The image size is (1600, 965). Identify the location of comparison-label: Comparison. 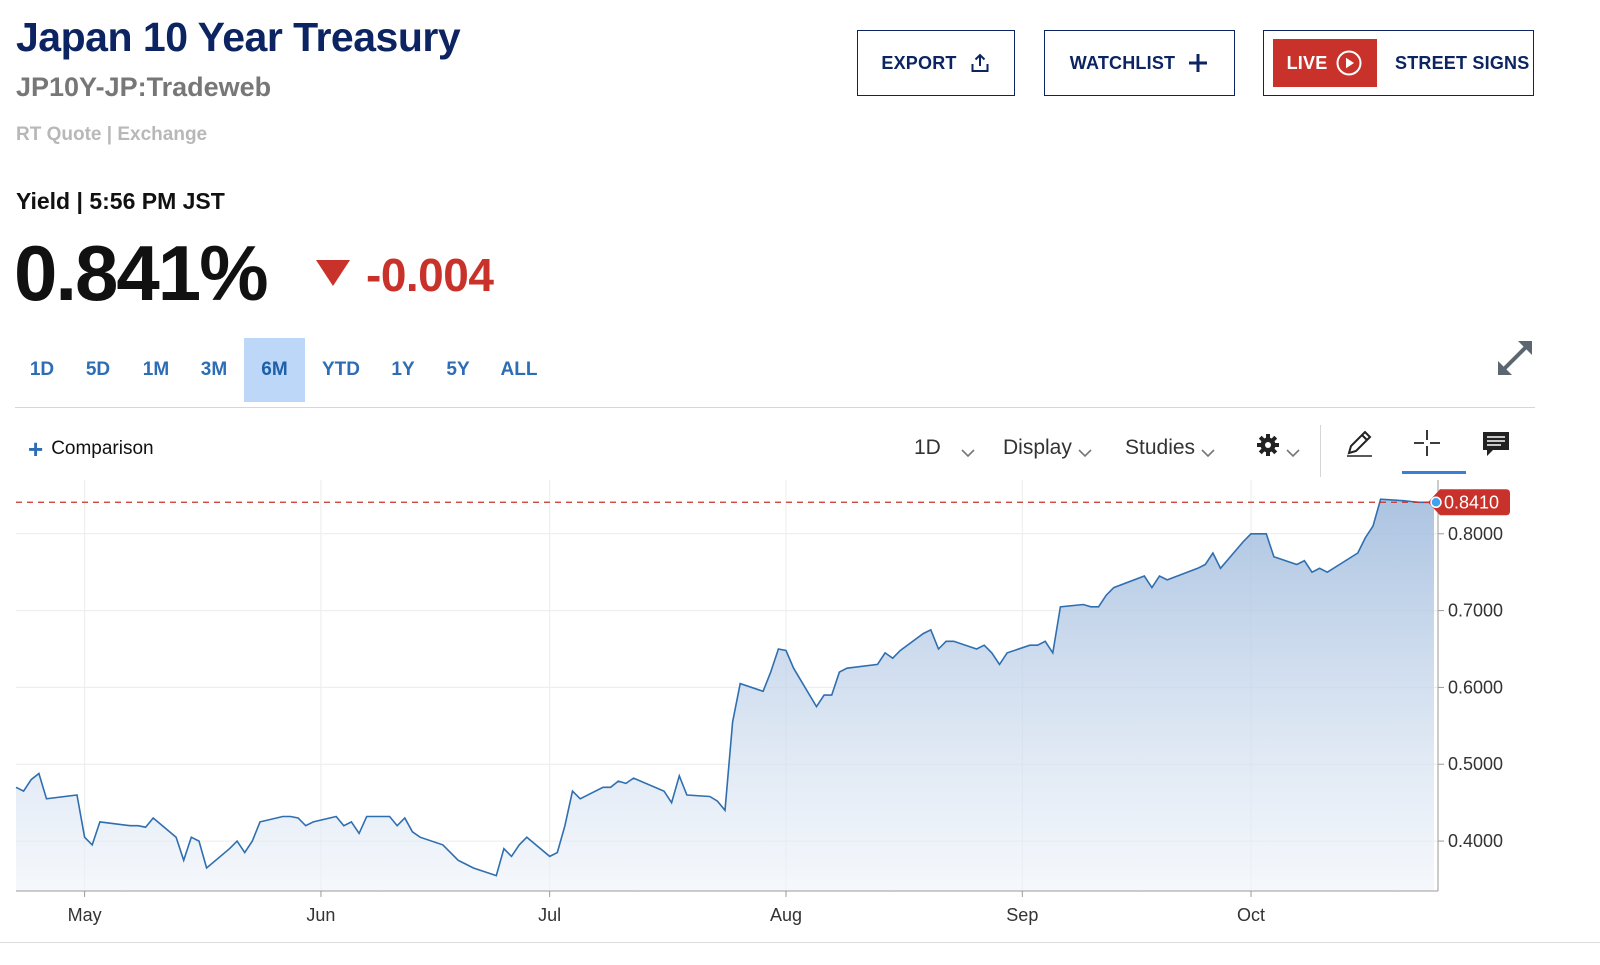
(102, 448).